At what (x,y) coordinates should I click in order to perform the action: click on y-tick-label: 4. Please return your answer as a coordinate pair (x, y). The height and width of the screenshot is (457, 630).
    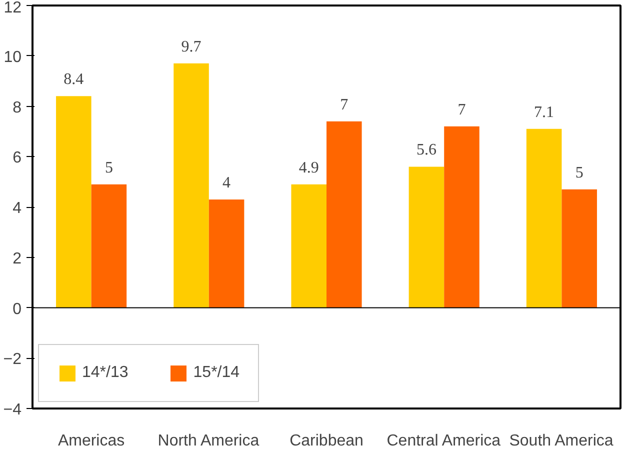
    Looking at the image, I should click on (17, 208).